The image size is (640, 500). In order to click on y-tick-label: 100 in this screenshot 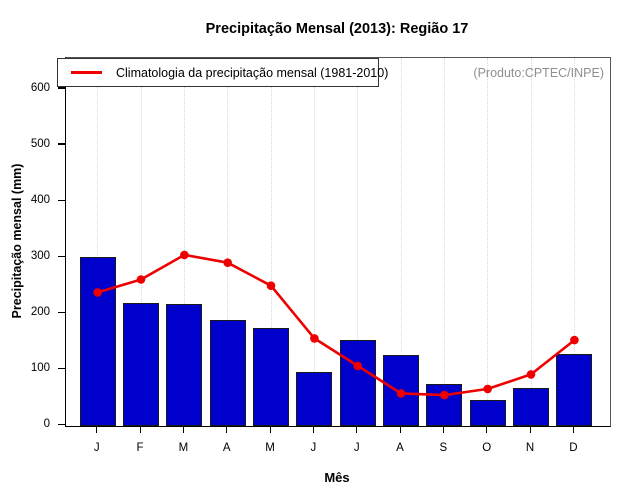, I will do `click(40, 368)`.